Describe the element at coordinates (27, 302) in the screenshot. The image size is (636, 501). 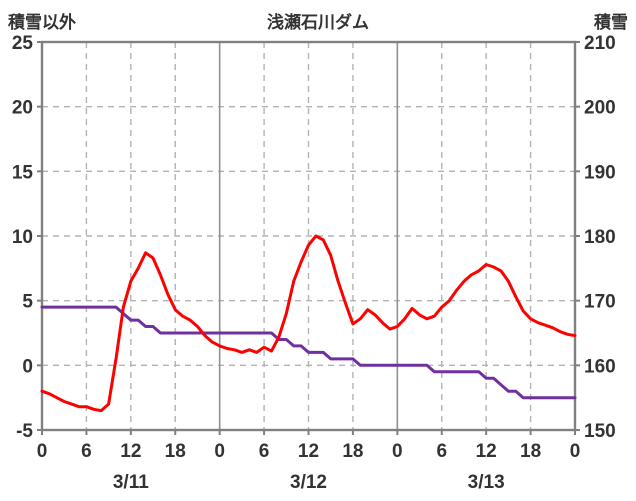
I see `left-tick-label: 5` at that location.